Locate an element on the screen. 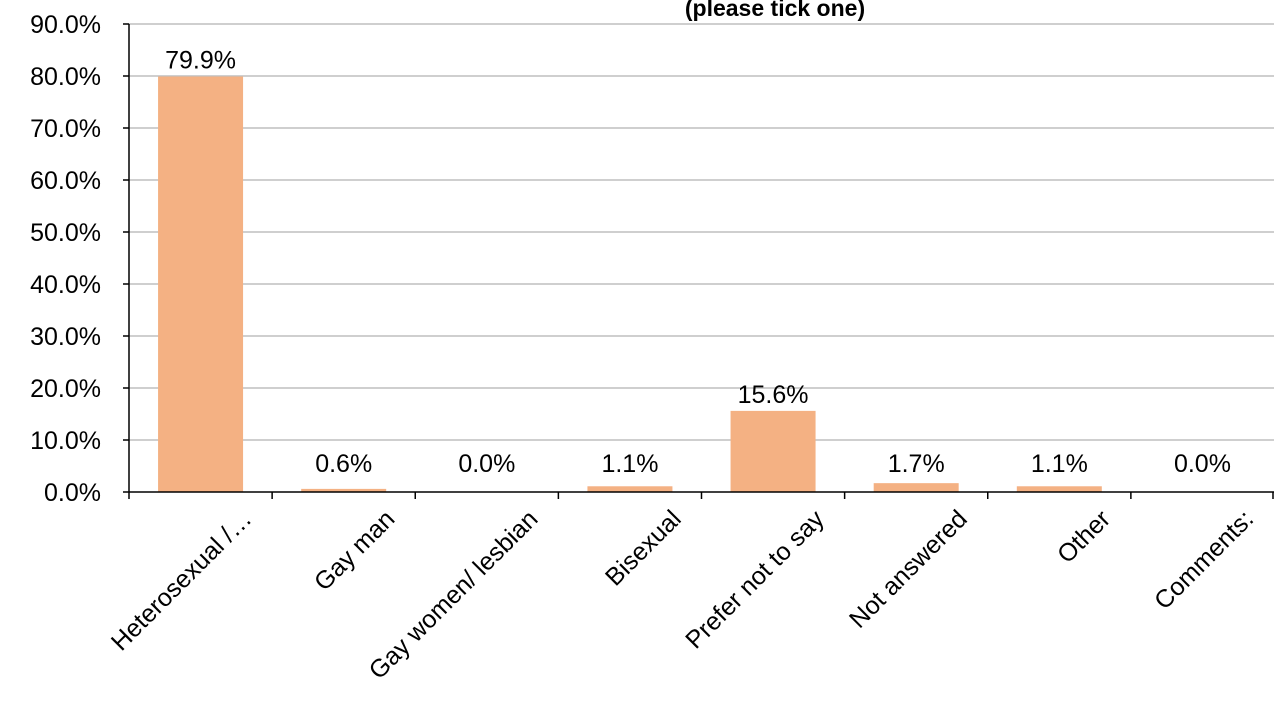  chart-title: (please tick one) is located at coordinates (775, 10).